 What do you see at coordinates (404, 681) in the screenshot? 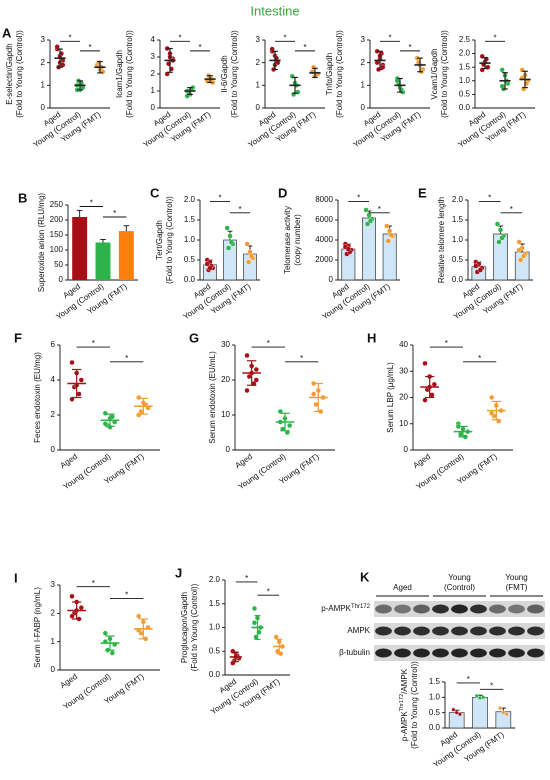
I see `y-axis-label-part: /AMPK` at bounding box center [404, 681].